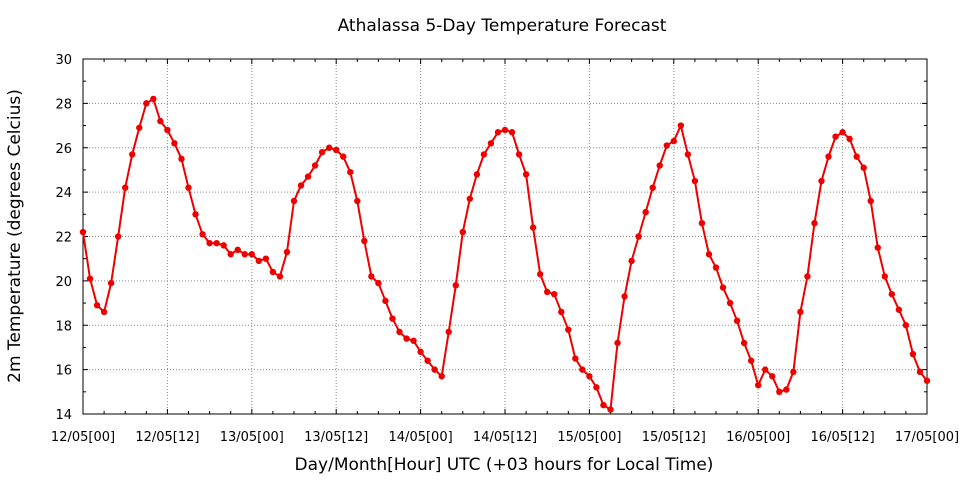 This screenshot has height=480, width=960. What do you see at coordinates (63, 149) in the screenshot?
I see `y-tick-label: 26` at bounding box center [63, 149].